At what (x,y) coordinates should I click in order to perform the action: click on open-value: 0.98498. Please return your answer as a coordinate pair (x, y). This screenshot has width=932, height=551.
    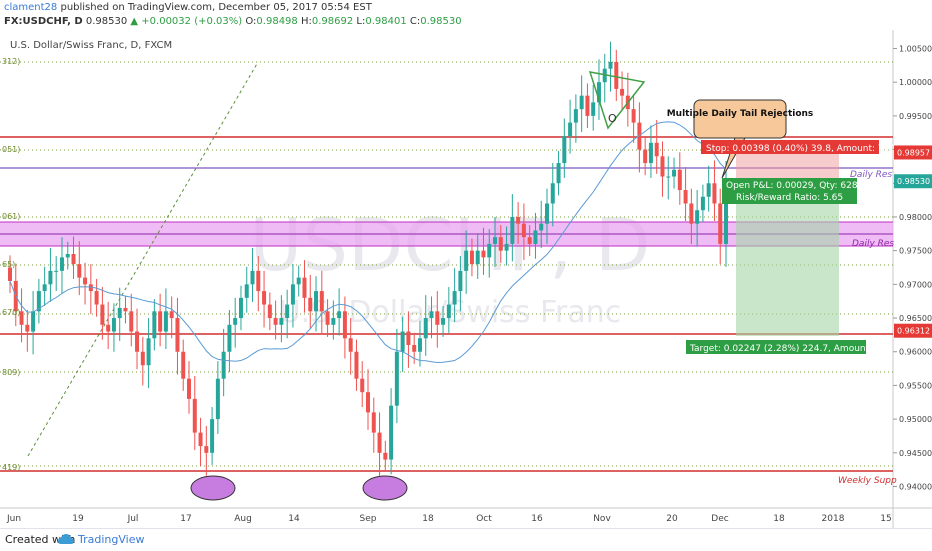
    Looking at the image, I should click on (277, 21).